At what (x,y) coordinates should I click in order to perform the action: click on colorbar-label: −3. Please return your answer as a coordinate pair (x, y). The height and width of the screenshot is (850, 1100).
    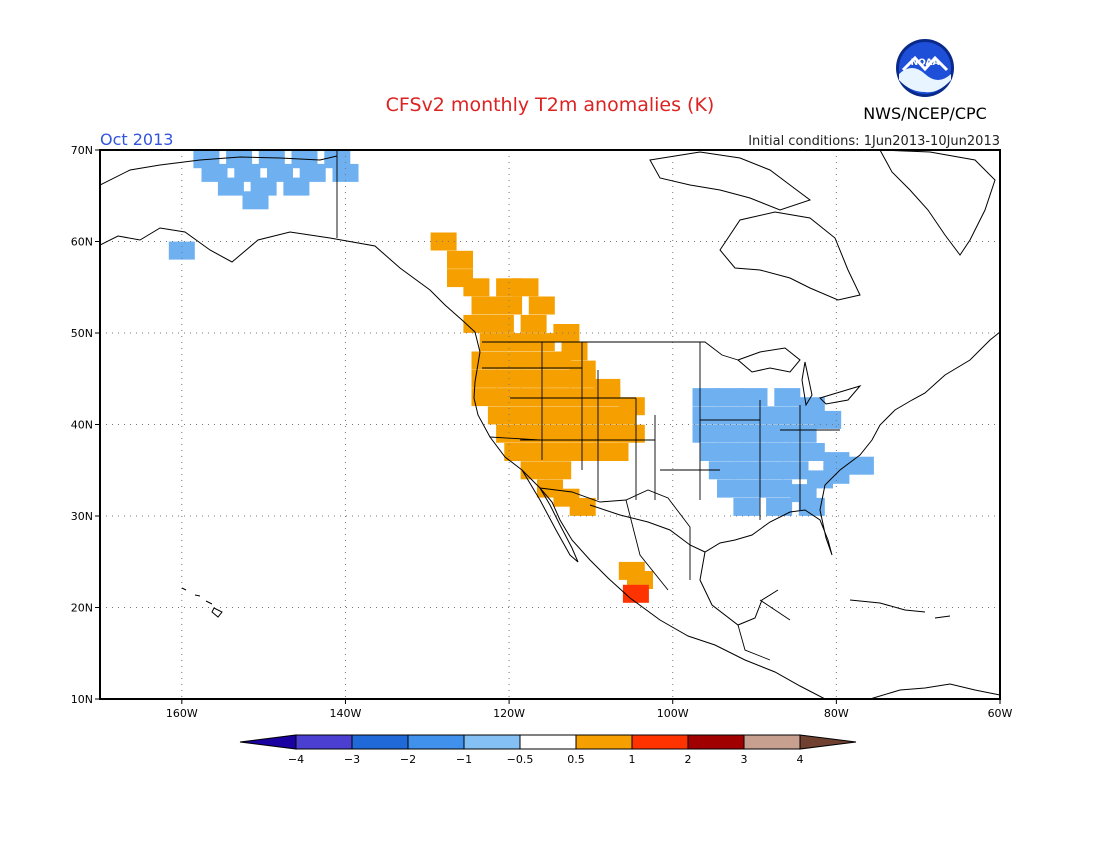
    Looking at the image, I should click on (352, 759).